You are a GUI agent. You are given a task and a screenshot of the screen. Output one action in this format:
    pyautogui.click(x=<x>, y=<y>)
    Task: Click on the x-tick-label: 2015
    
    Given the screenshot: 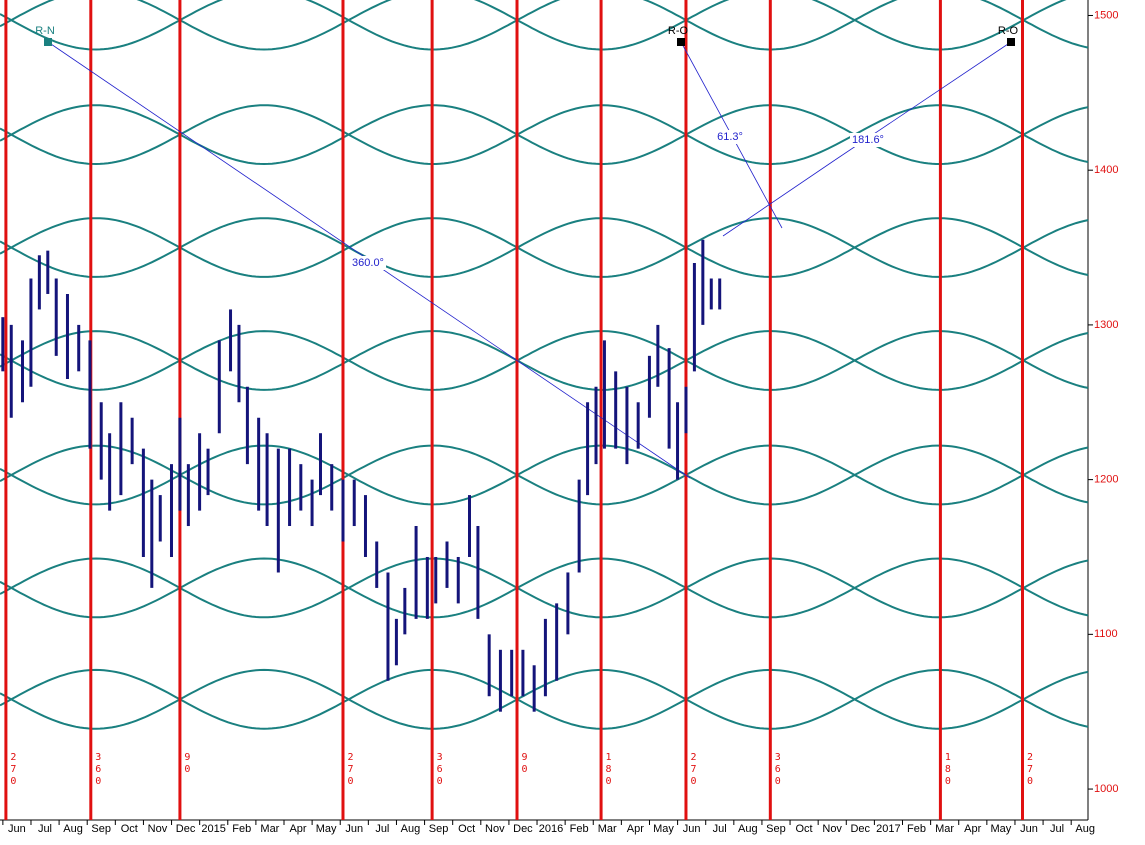 What is the action you would take?
    pyautogui.click(x=213, y=829)
    